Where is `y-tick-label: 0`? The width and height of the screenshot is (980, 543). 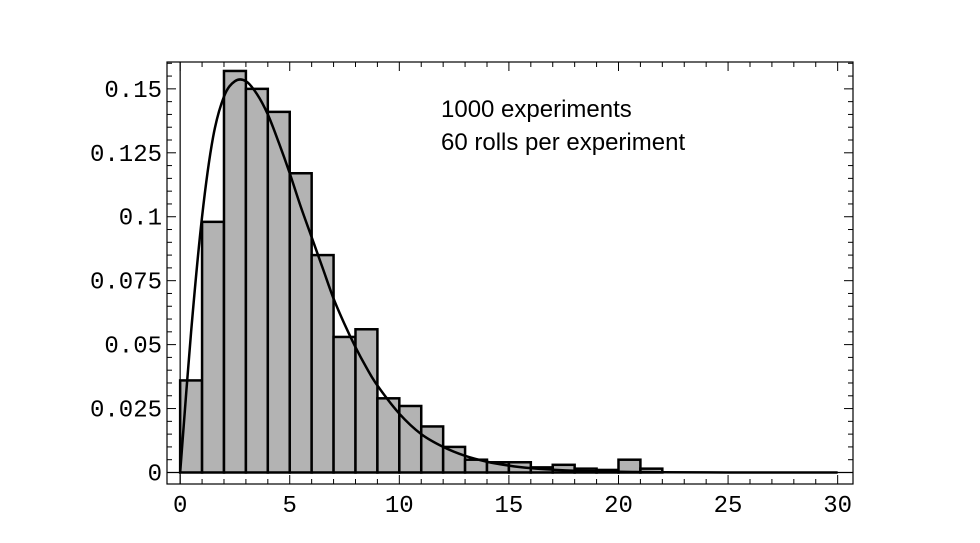 y-tick-label: 0 is located at coordinates (155, 474).